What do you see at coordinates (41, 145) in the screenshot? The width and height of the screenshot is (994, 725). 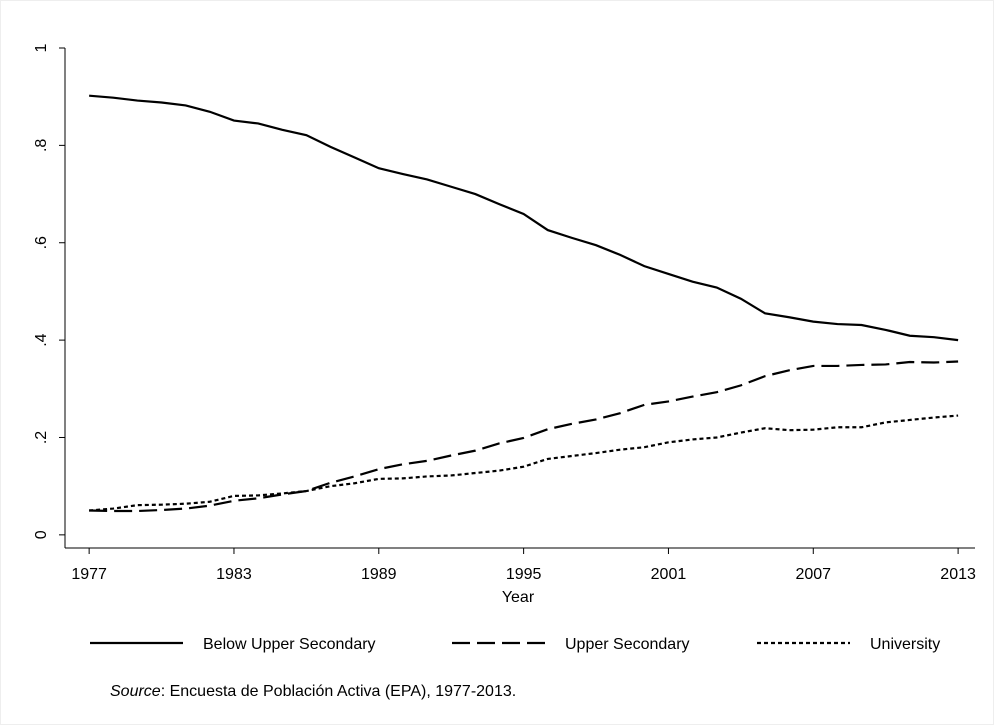 I see `y-tick-label: .8` at bounding box center [41, 145].